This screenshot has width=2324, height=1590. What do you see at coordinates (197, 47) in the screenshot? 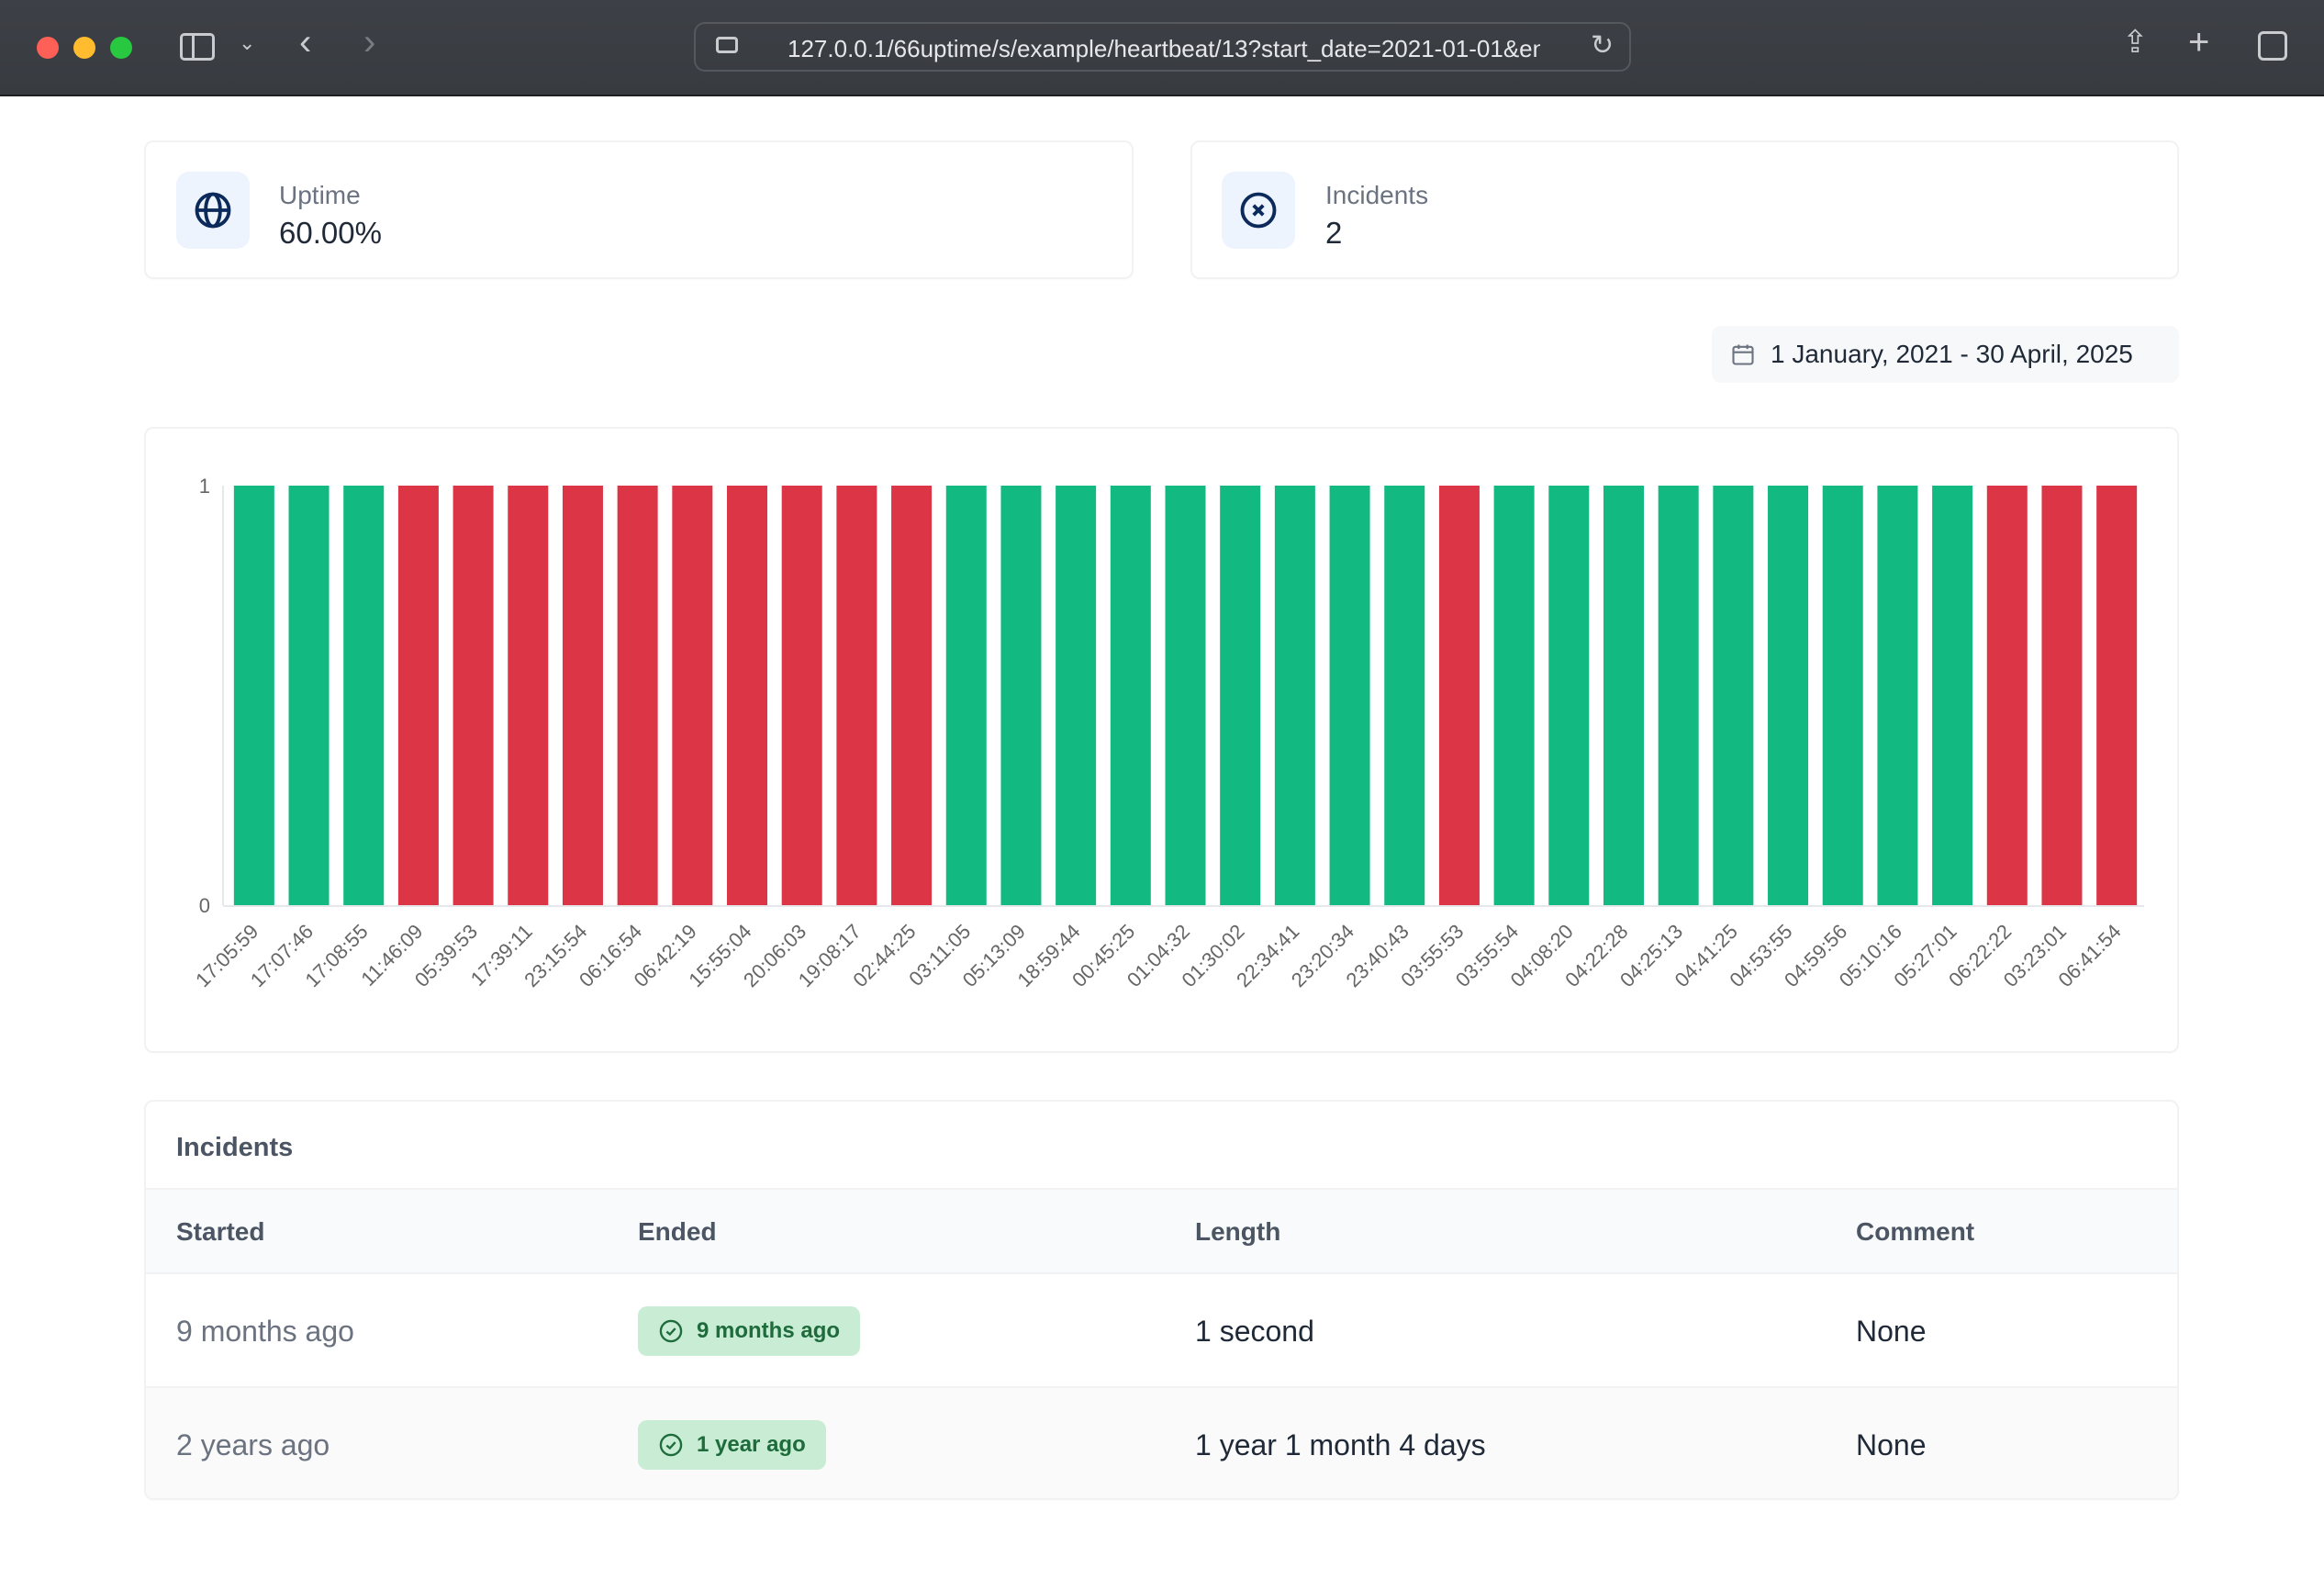
I see `sidebar-icon` at bounding box center [197, 47].